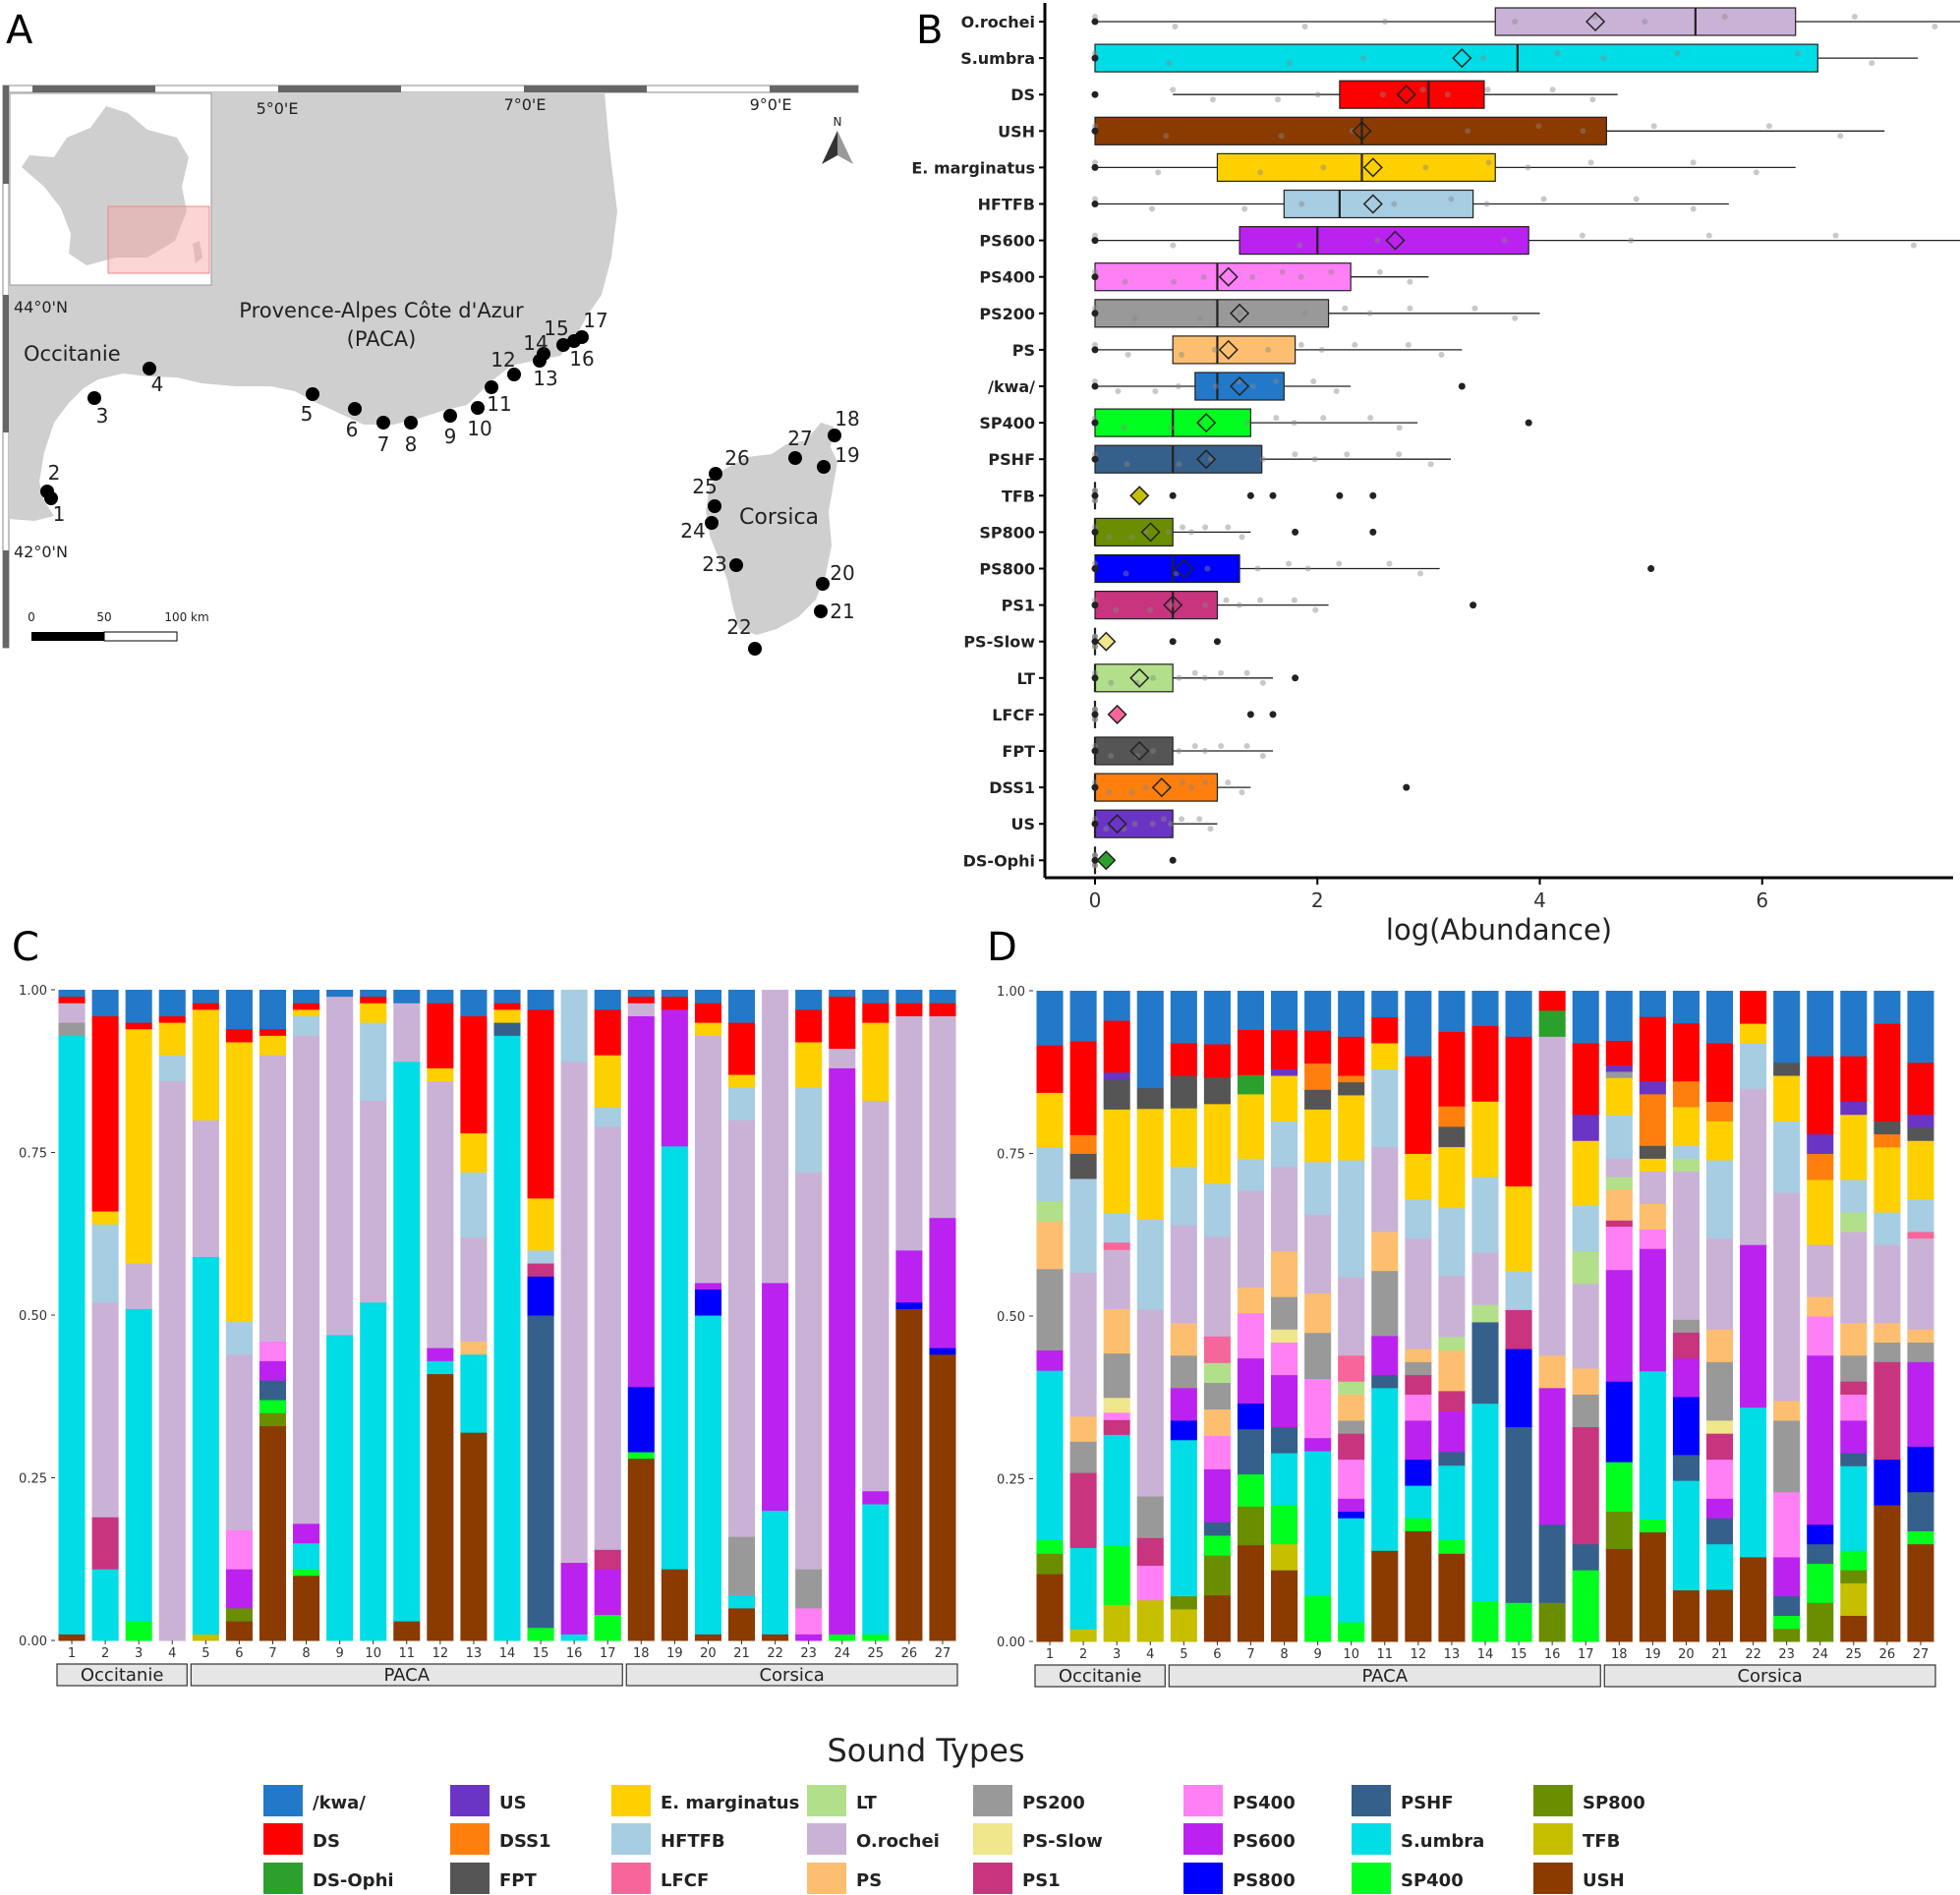  I want to click on y-tick-label: 0.50, so click(33, 1316).